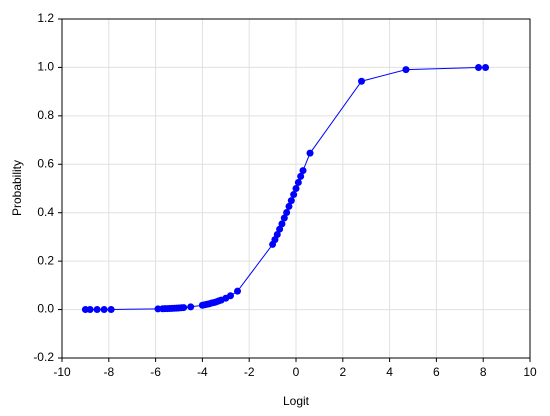 The height and width of the screenshot is (416, 550). I want to click on x-tick-label: -2, so click(249, 372).